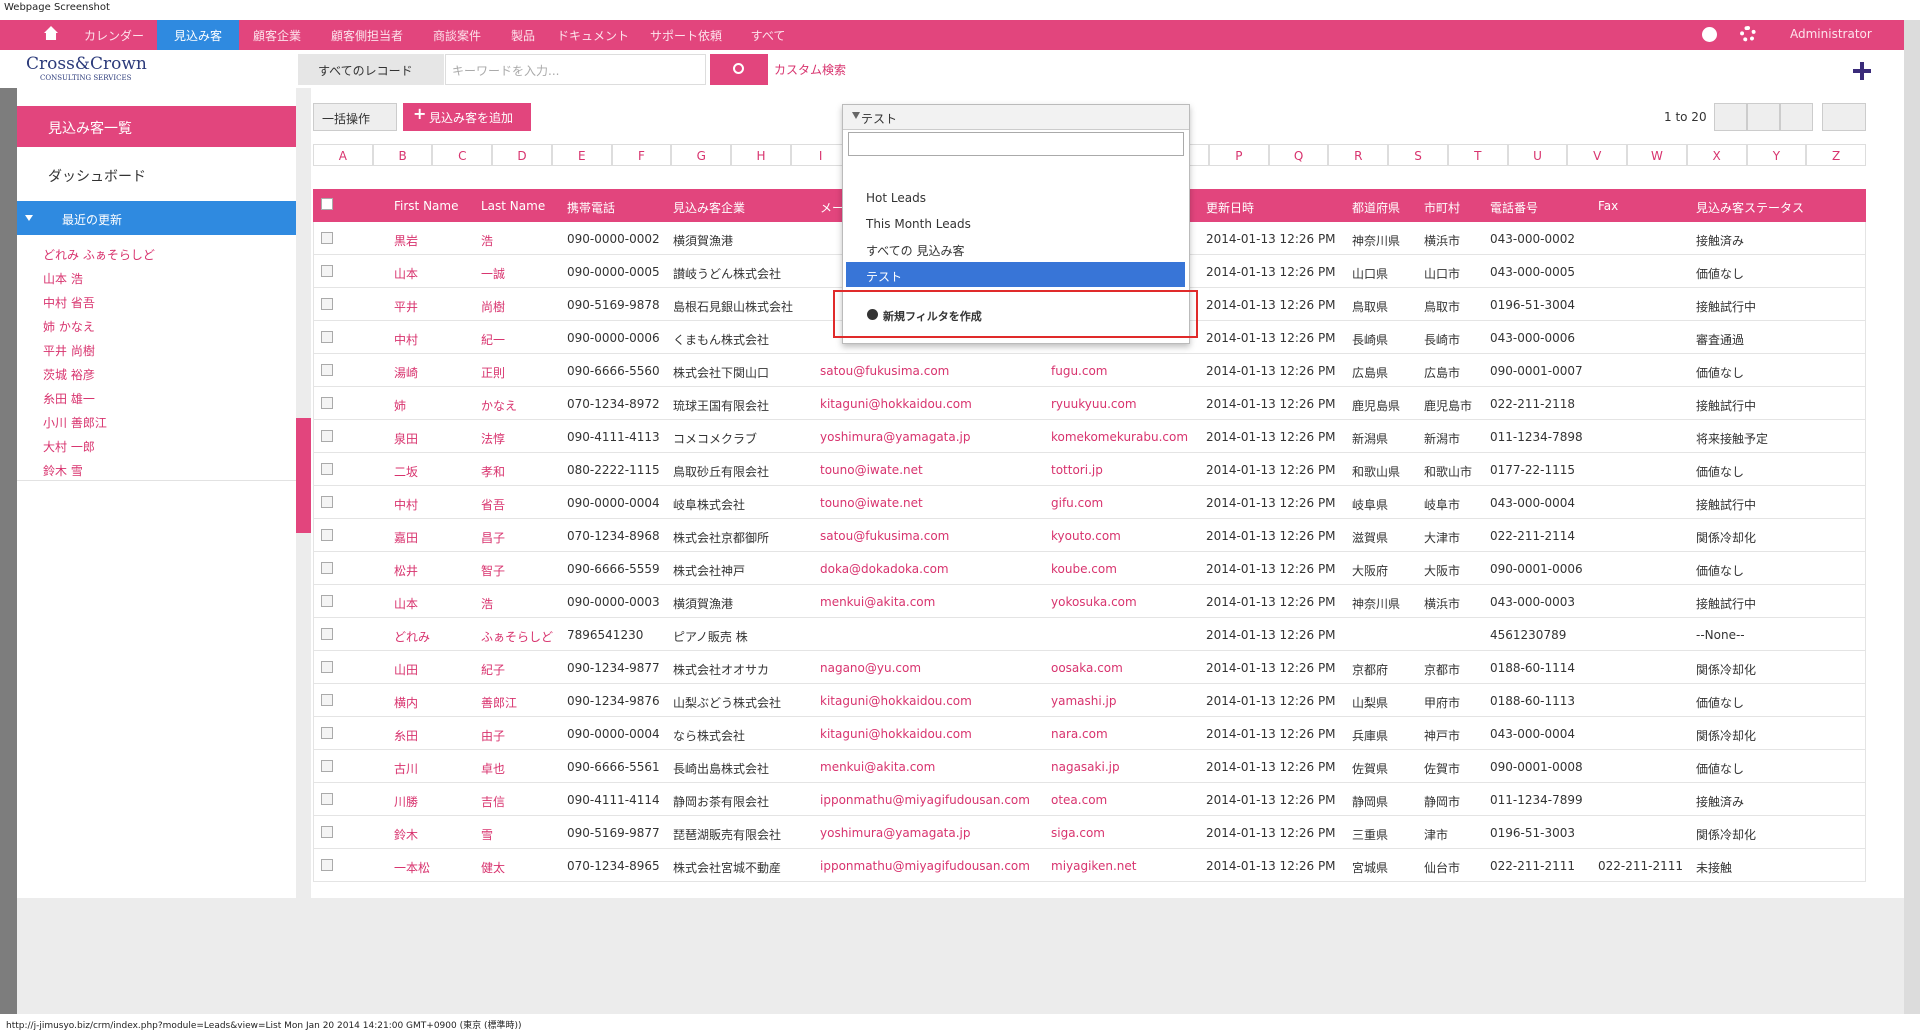 This screenshot has height=1035, width=1920. What do you see at coordinates (51, 33) in the screenshot?
I see `home-icon` at bounding box center [51, 33].